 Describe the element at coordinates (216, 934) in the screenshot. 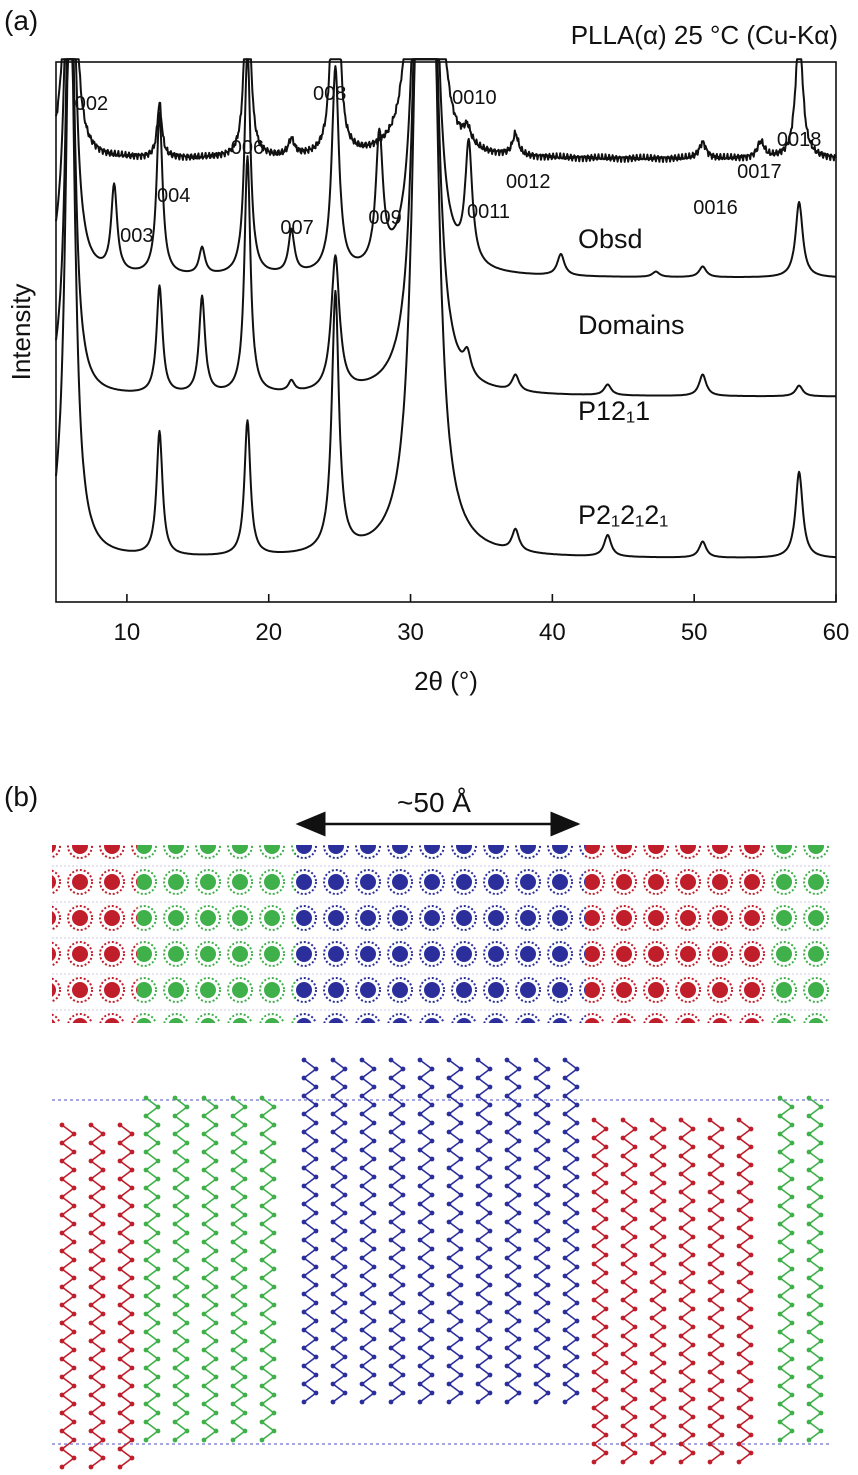

I see `domain-green-top-left` at that location.